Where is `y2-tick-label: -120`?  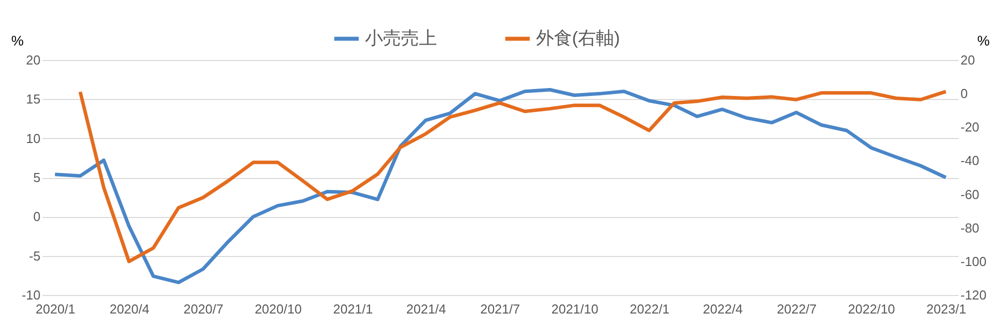
y2-tick-label: -120 is located at coordinates (973, 295).